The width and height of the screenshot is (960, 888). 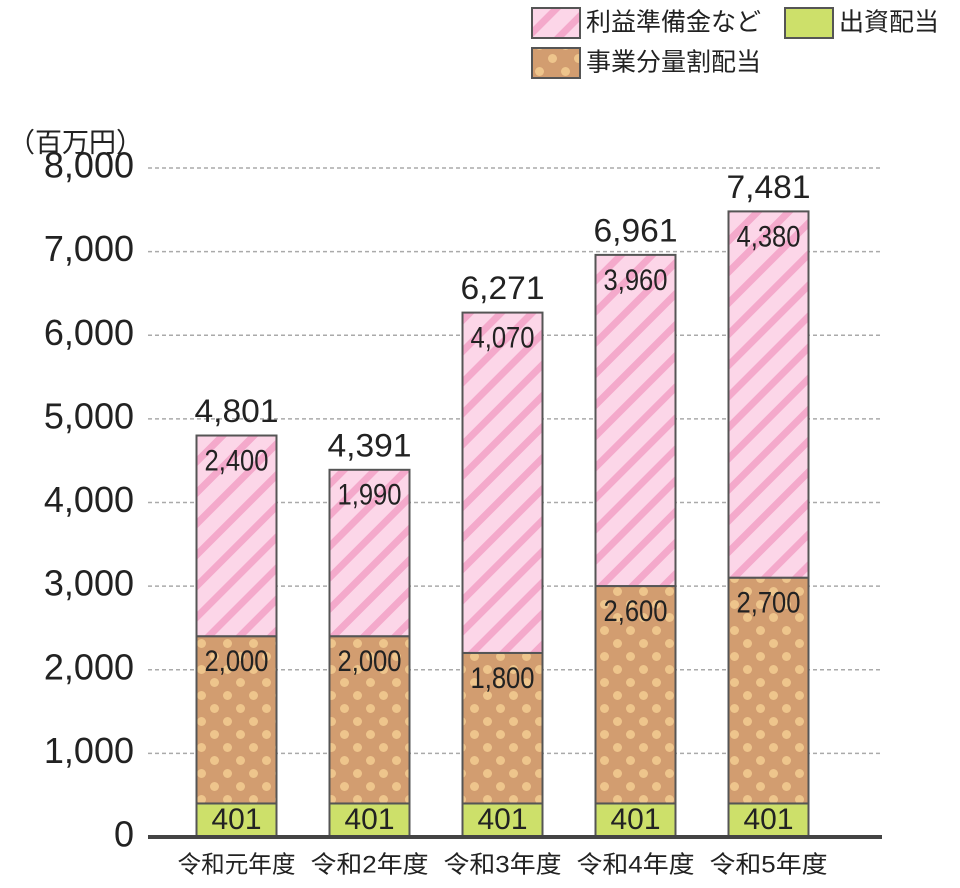 What do you see at coordinates (89, 583) in the screenshot?
I see `y-tick-label: 3,000` at bounding box center [89, 583].